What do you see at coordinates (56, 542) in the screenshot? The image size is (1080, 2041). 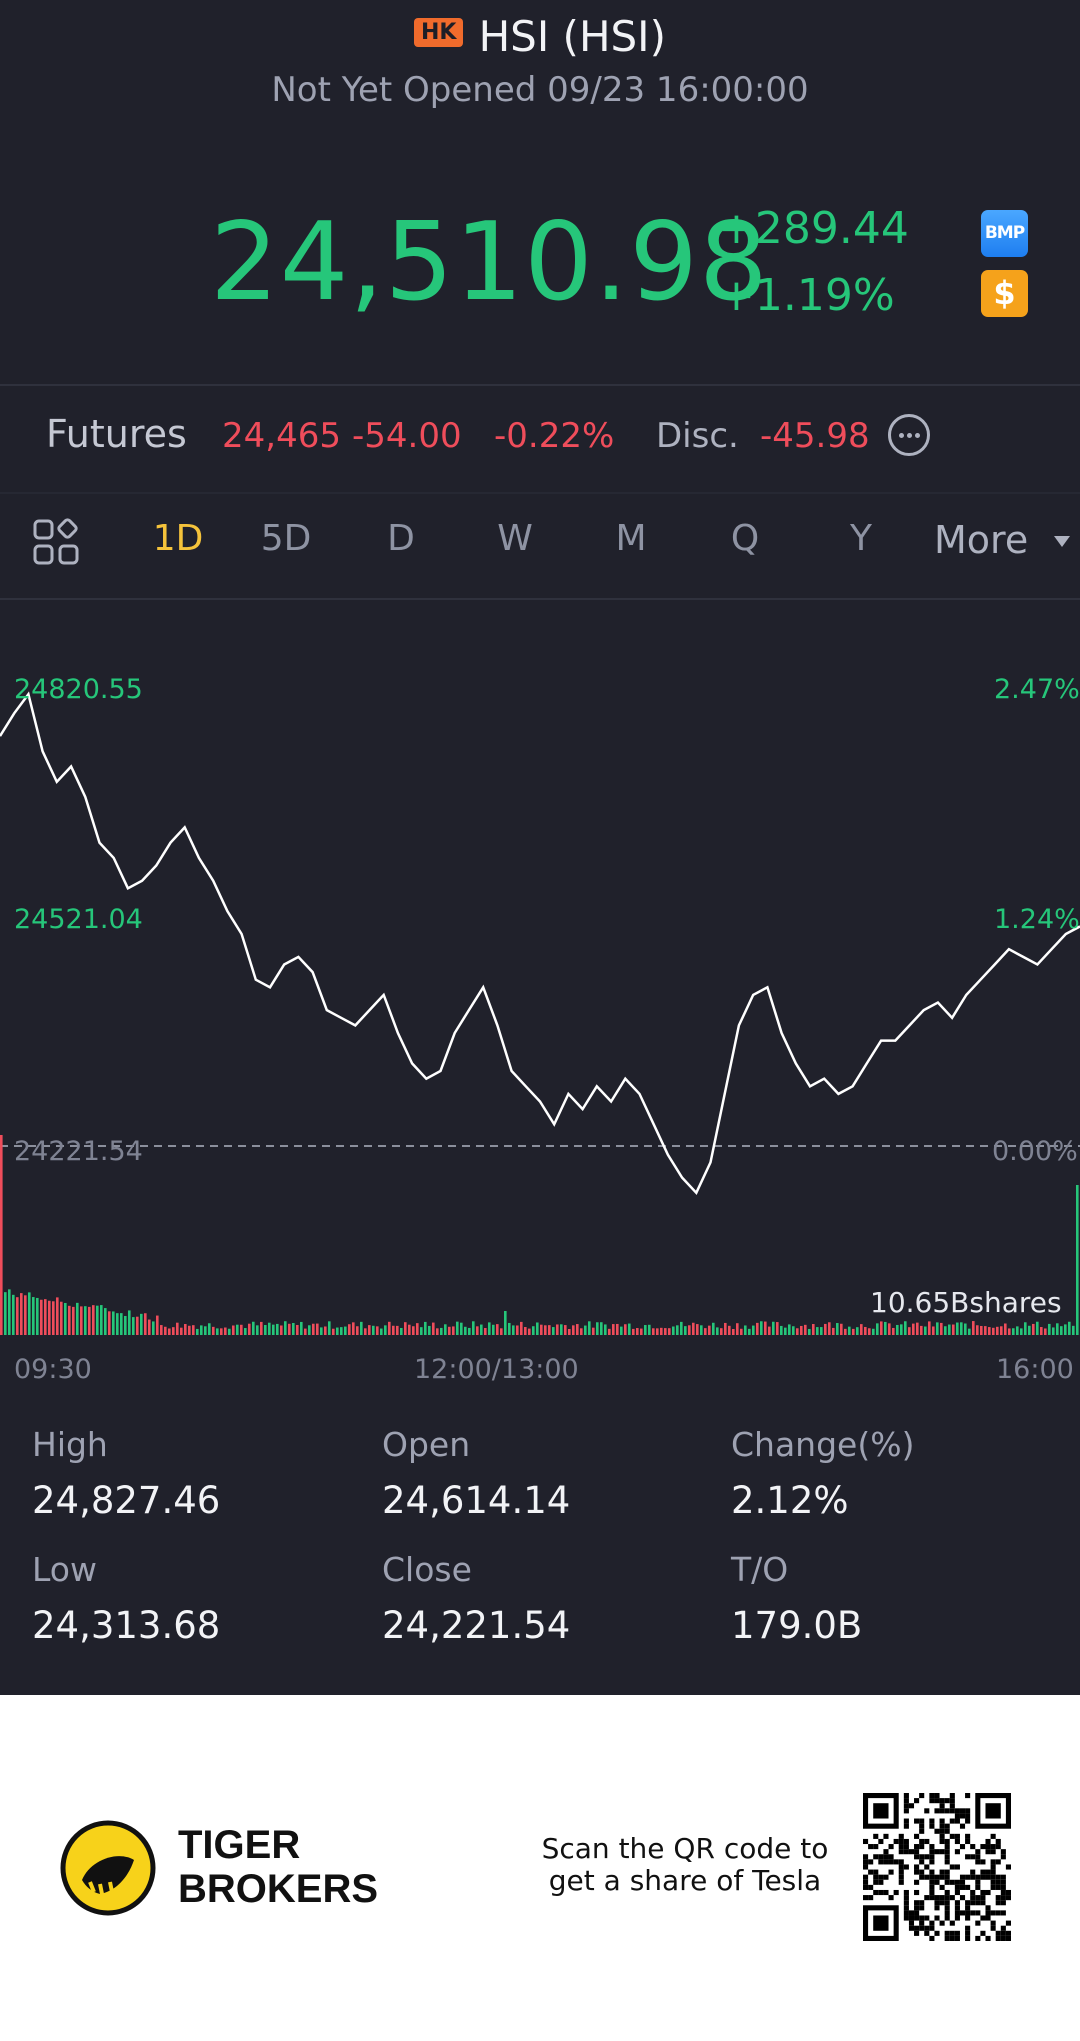 I see `layout-grid-icon` at bounding box center [56, 542].